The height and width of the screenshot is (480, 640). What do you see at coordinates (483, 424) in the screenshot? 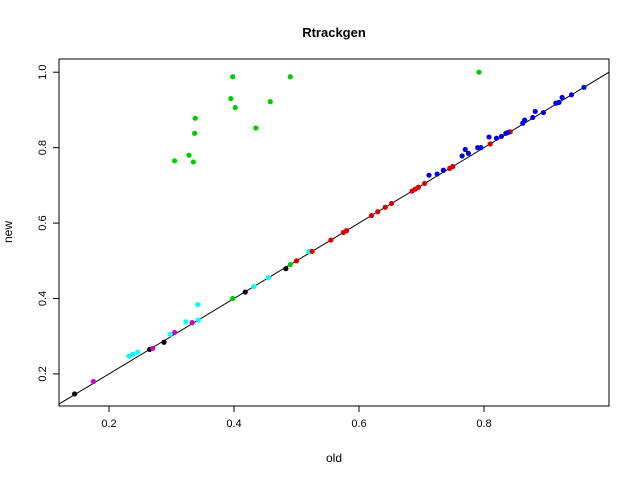
I see `x-tick-label: 0.8` at bounding box center [483, 424].